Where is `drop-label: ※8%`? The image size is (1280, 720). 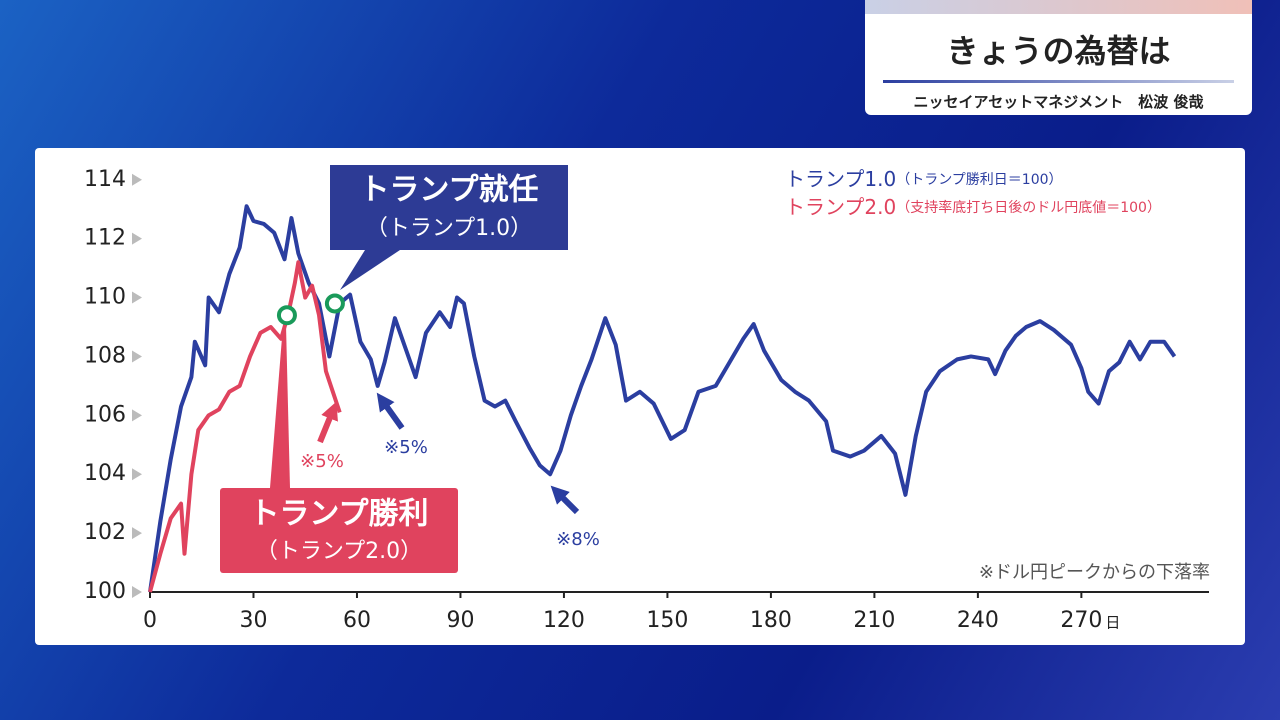
drop-label: ※8% is located at coordinates (578, 539).